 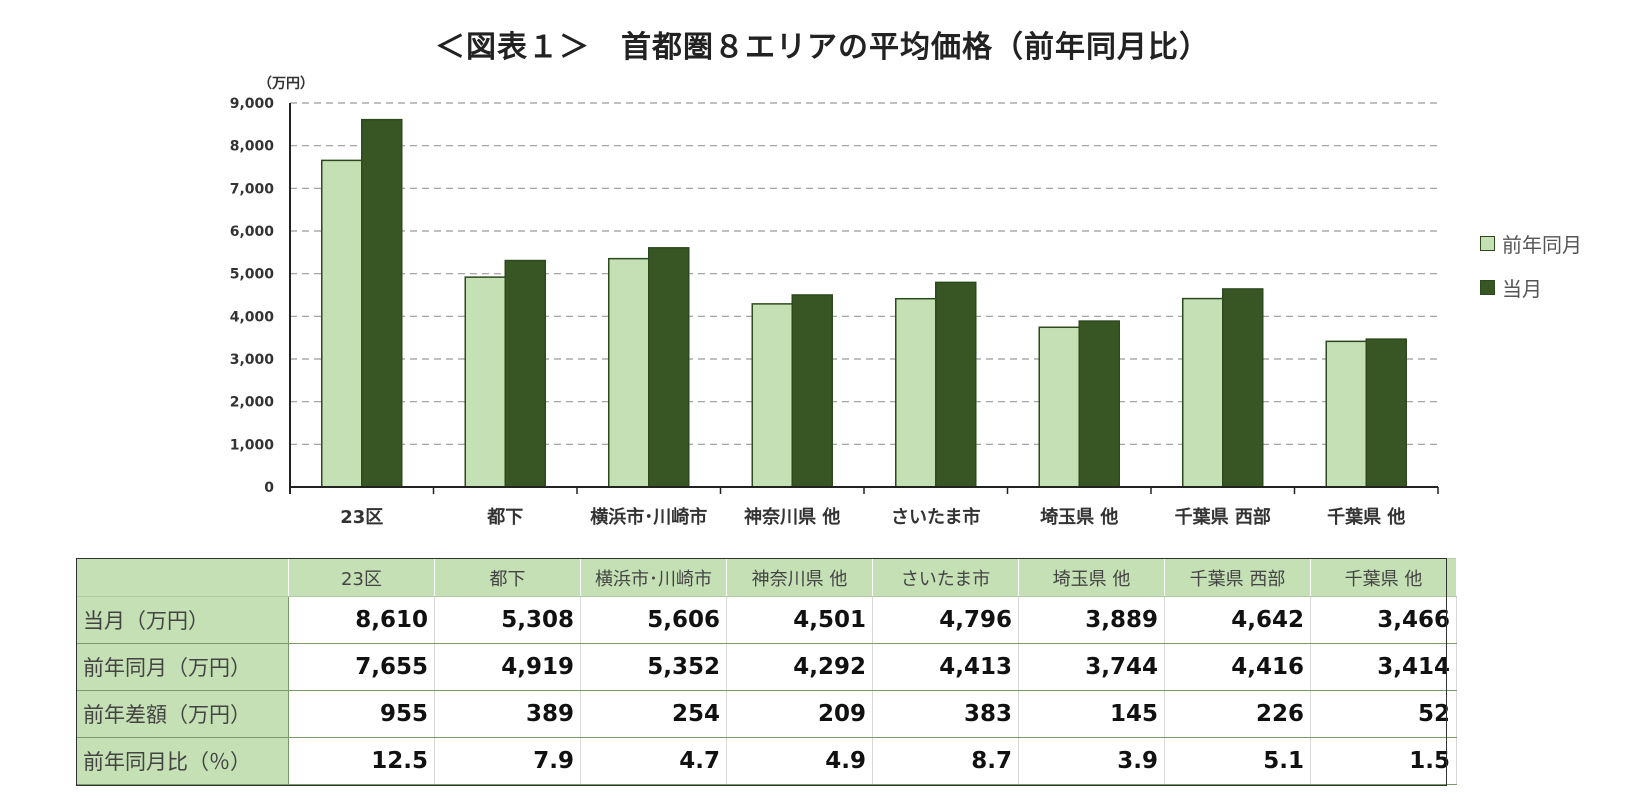 I want to click on table-cell: 145, so click(x=1091, y=714).